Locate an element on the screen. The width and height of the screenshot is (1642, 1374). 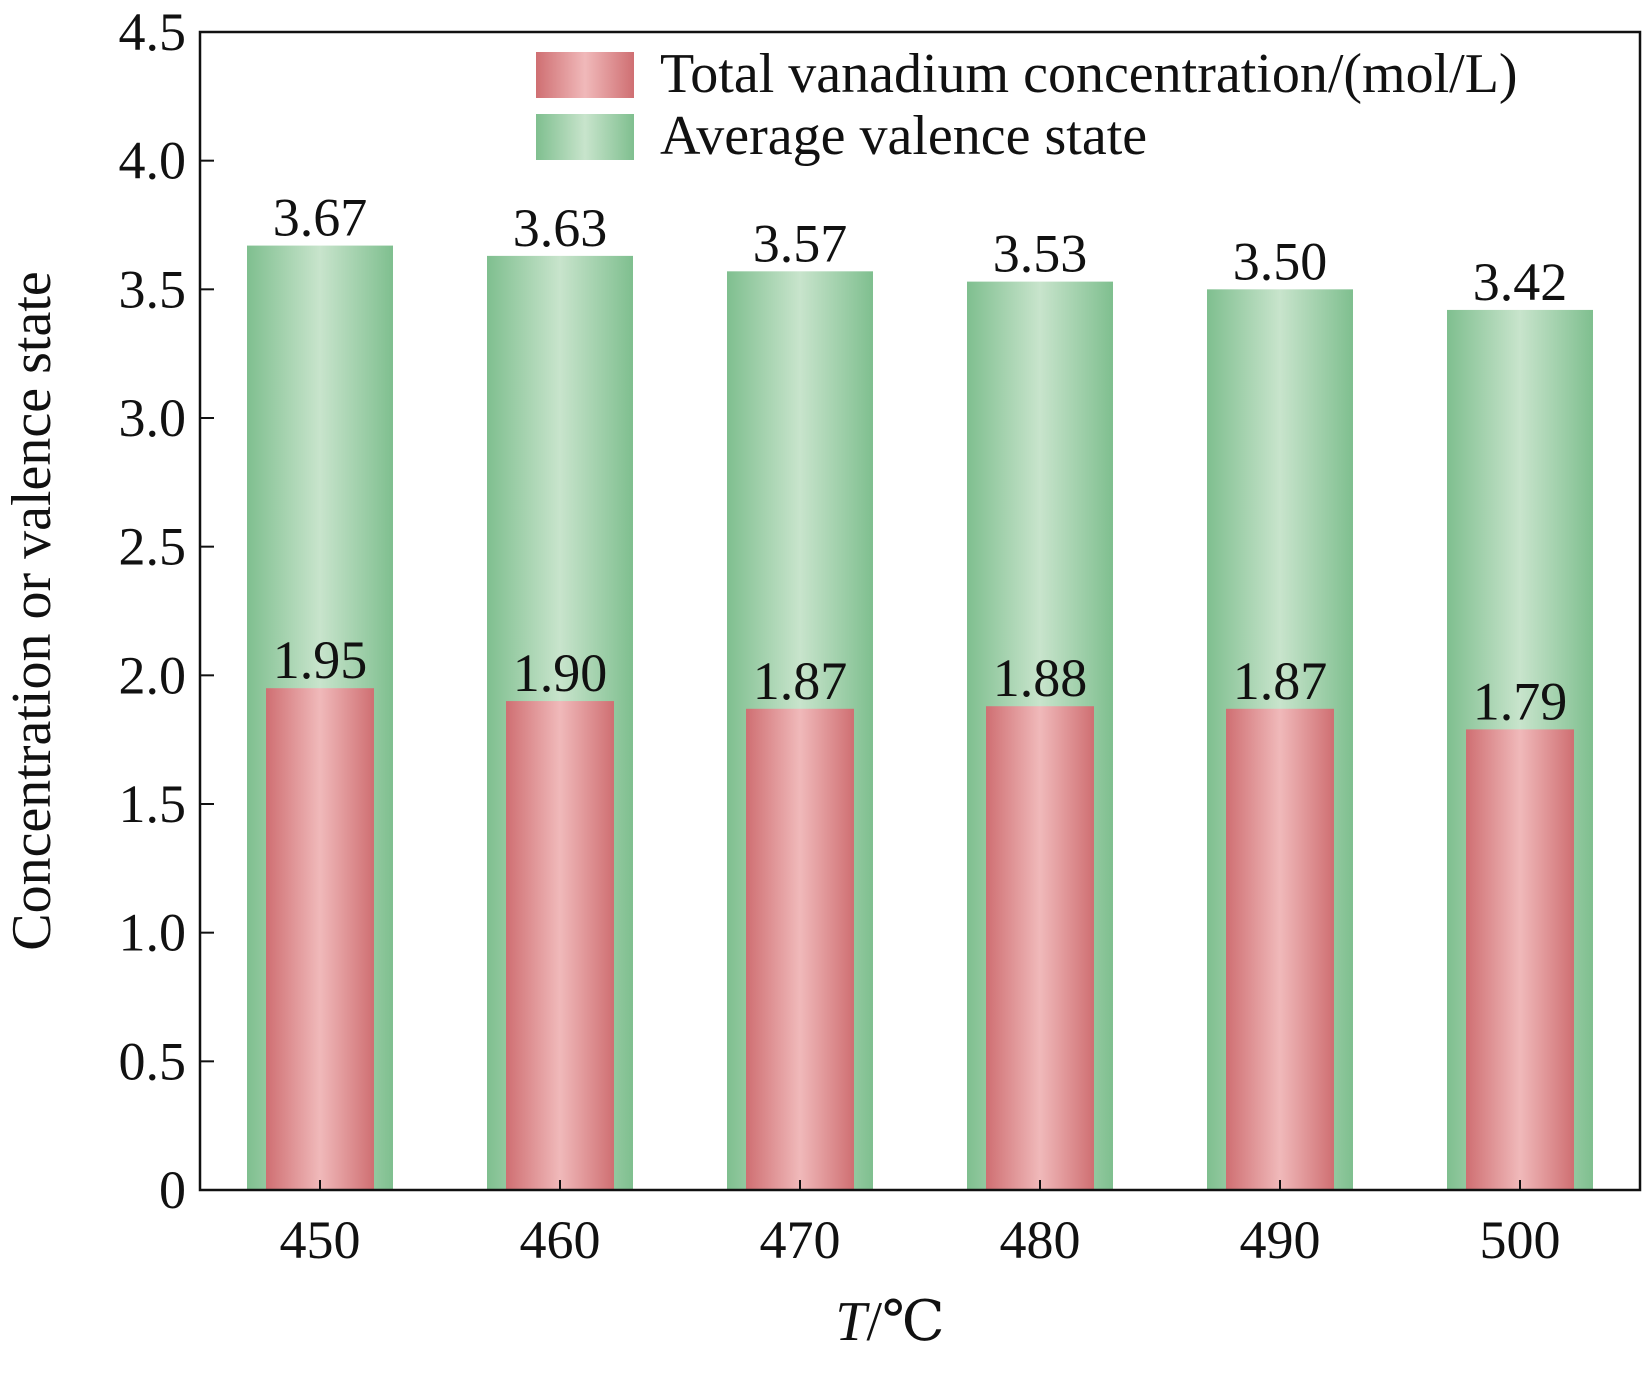
data-label-total-vanadium-500: 1.79 is located at coordinates (1520, 701).